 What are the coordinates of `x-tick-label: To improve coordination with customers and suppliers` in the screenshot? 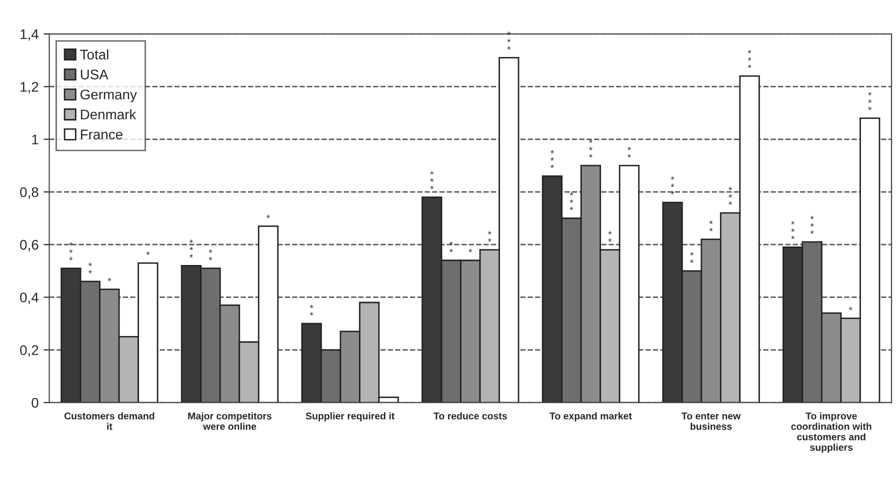 It's located at (831, 432).